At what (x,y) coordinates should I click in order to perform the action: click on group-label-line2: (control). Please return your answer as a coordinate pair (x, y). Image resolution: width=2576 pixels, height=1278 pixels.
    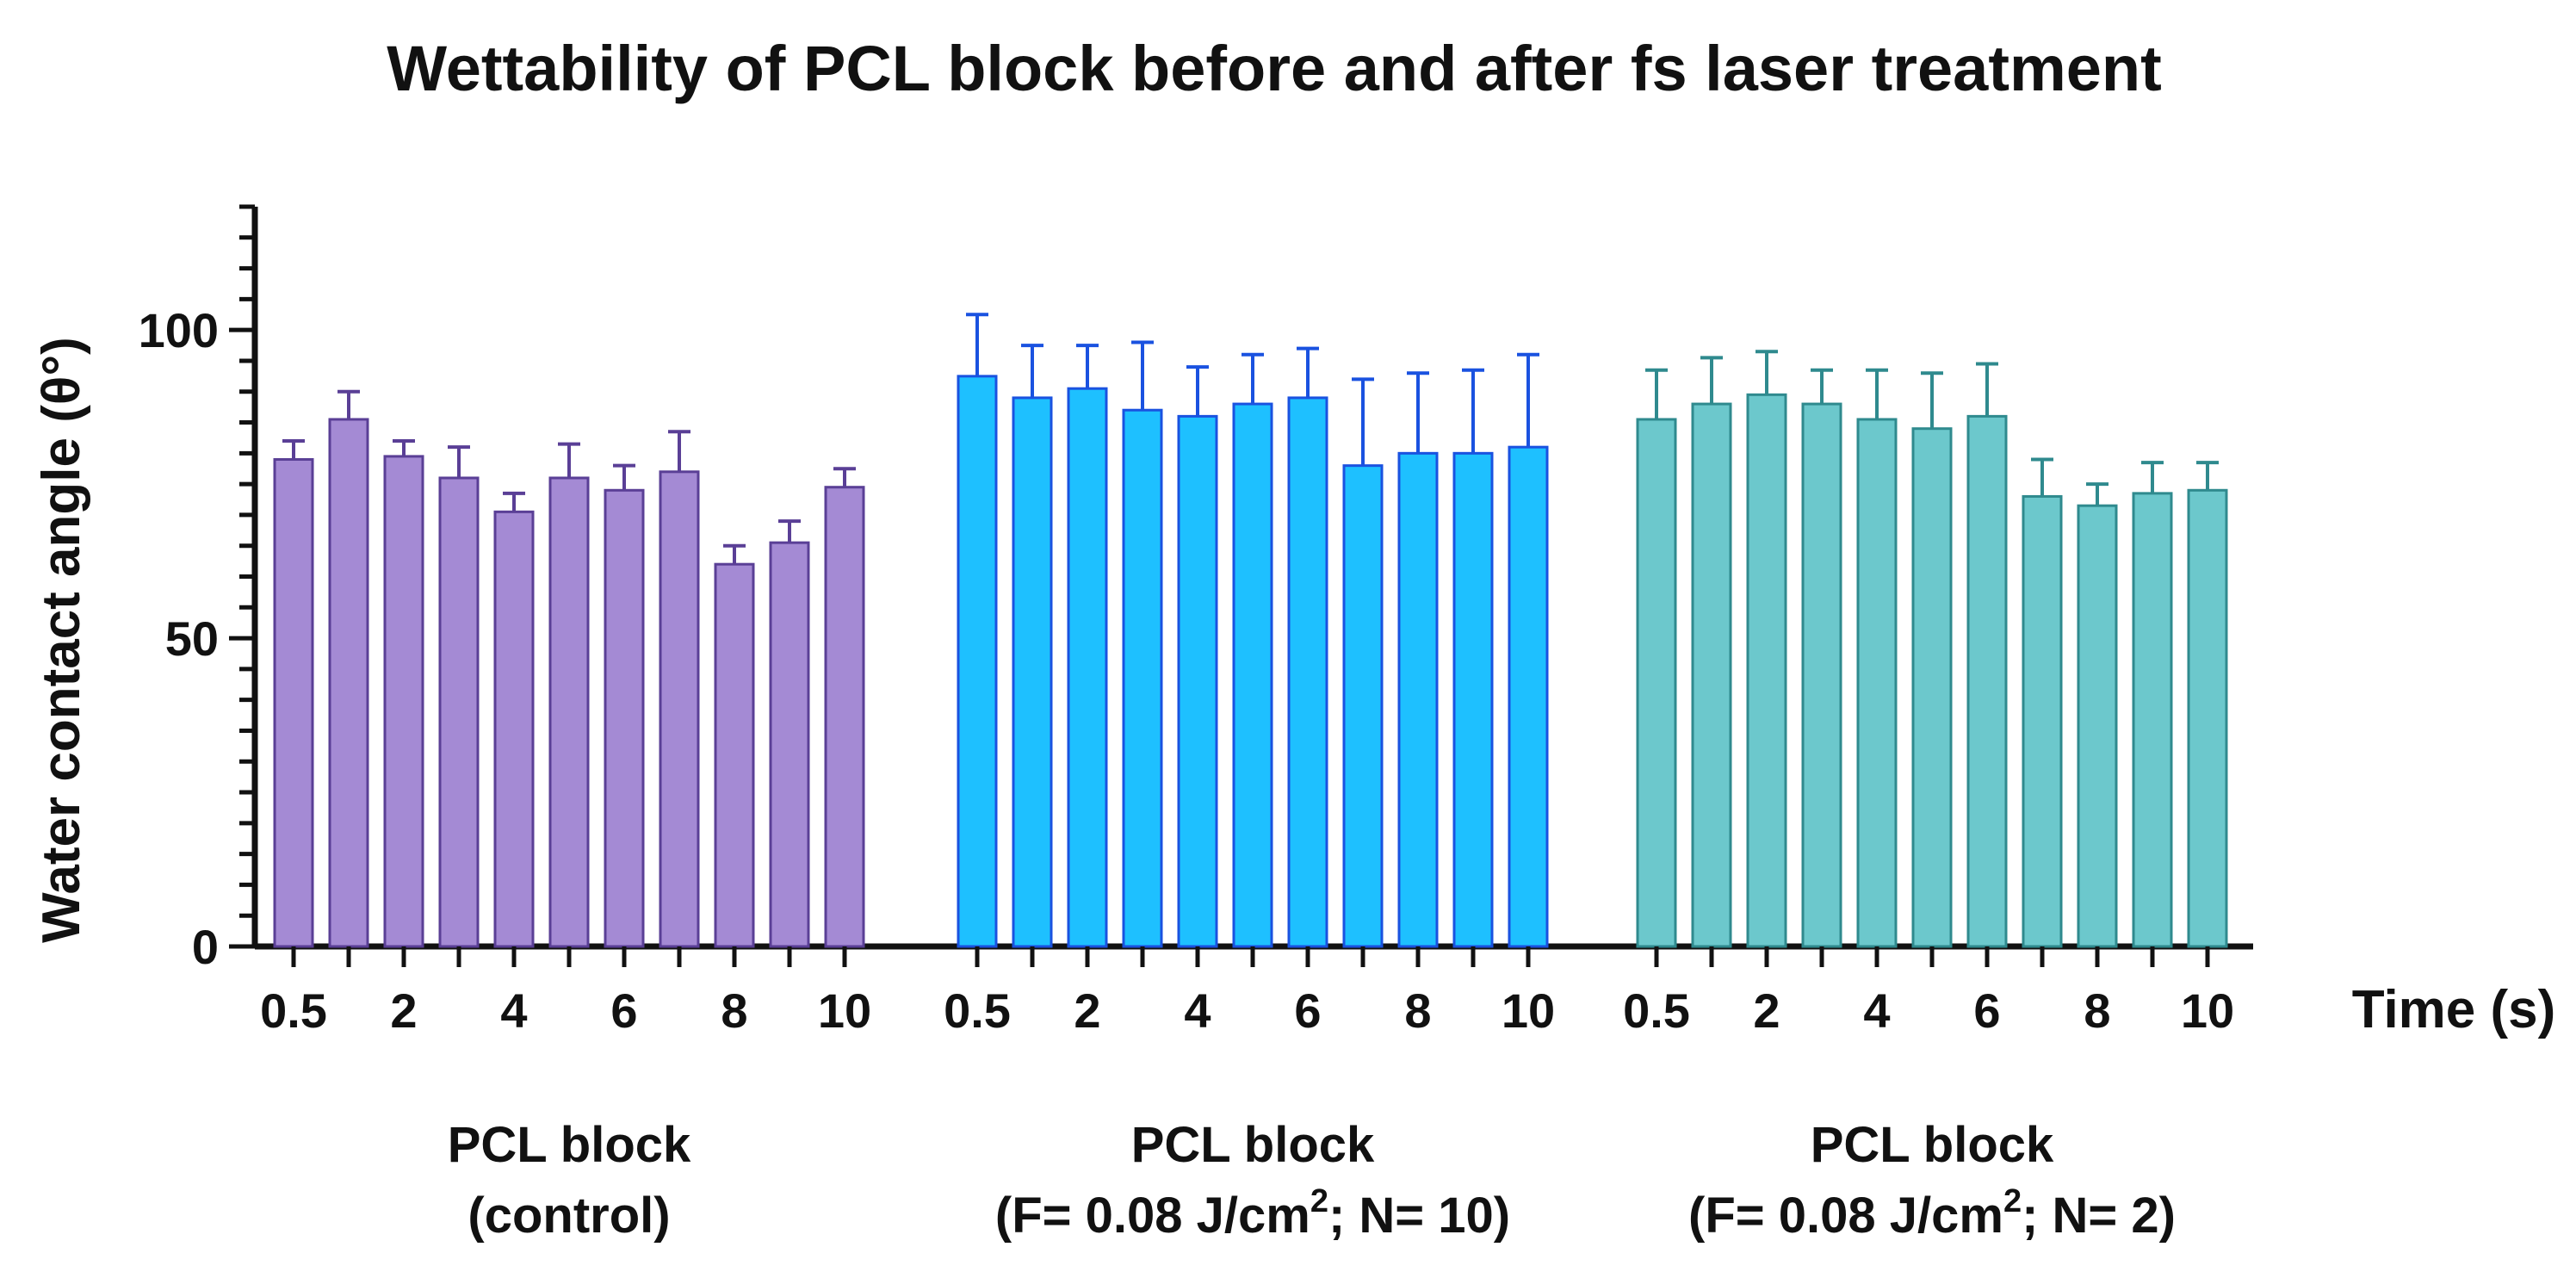
    Looking at the image, I should click on (569, 1216).